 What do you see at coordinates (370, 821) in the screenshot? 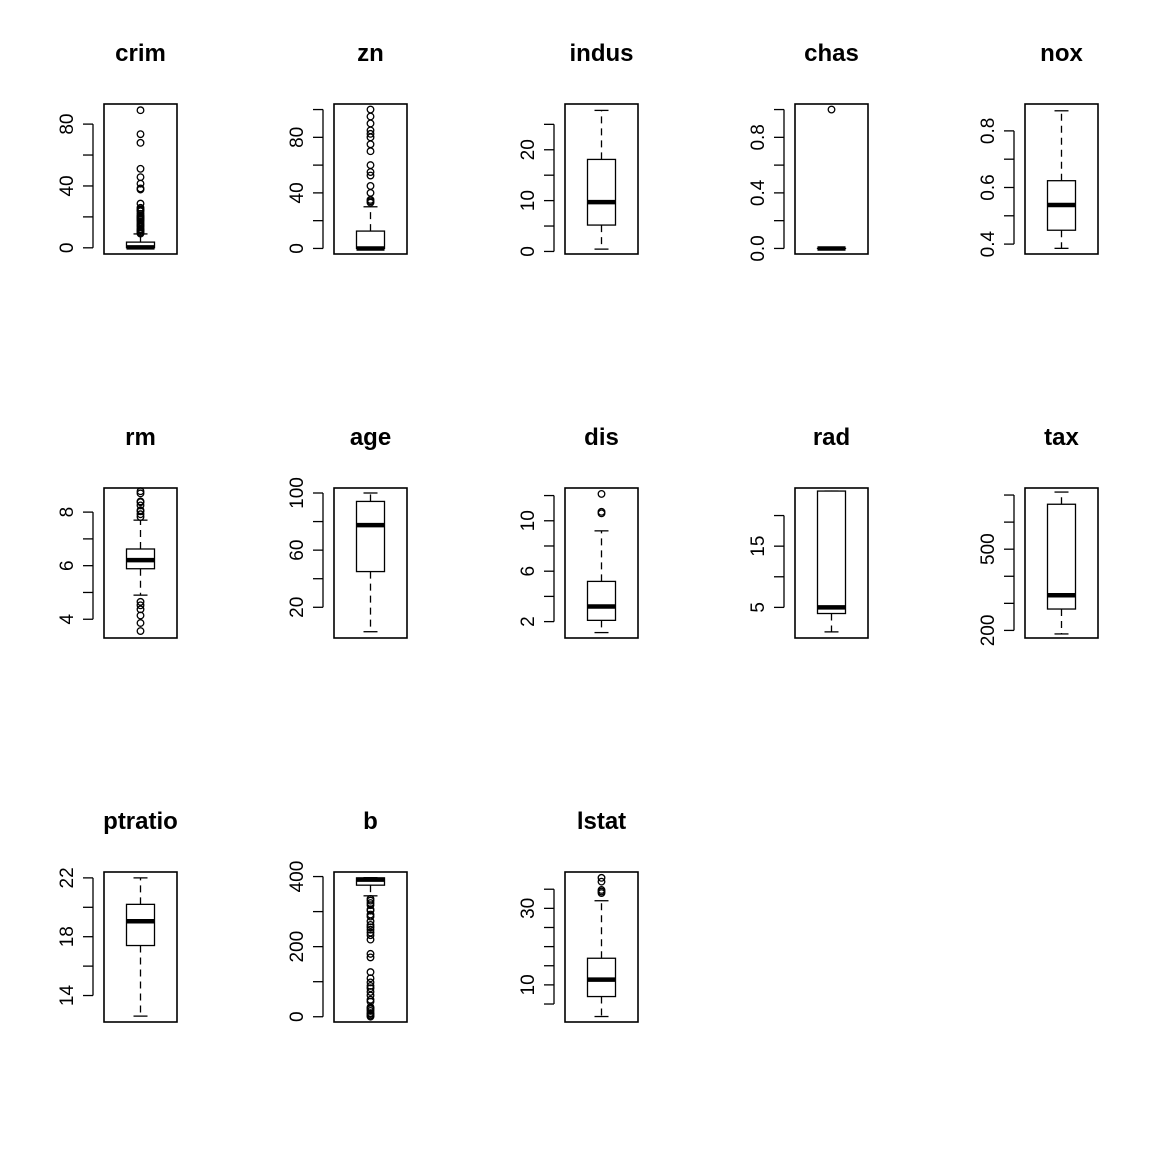
I see `panel-title: b` at bounding box center [370, 821].